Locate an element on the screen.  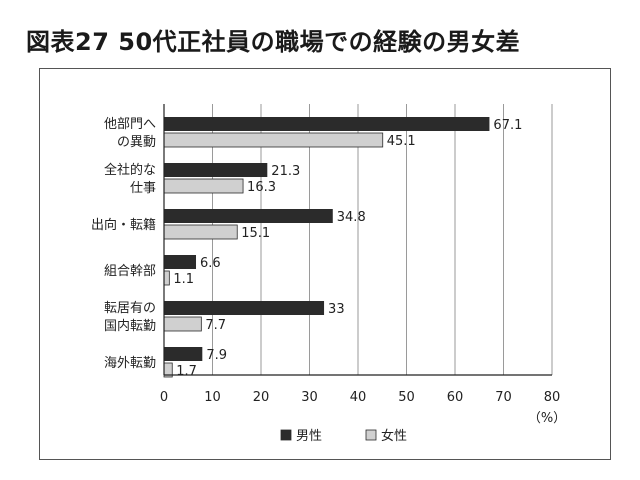
x-unit-label: （%） is located at coordinates (547, 418).